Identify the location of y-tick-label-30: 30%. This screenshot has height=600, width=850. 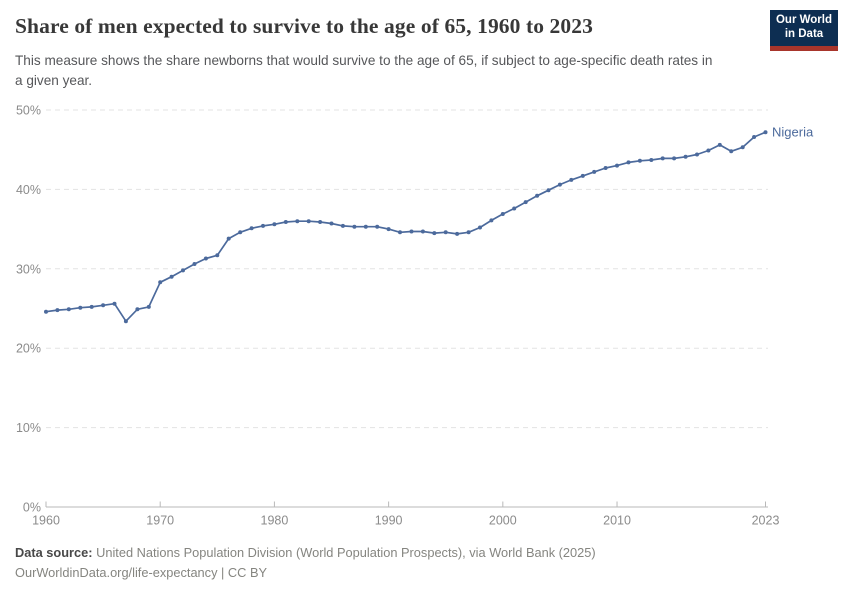
(28, 269).